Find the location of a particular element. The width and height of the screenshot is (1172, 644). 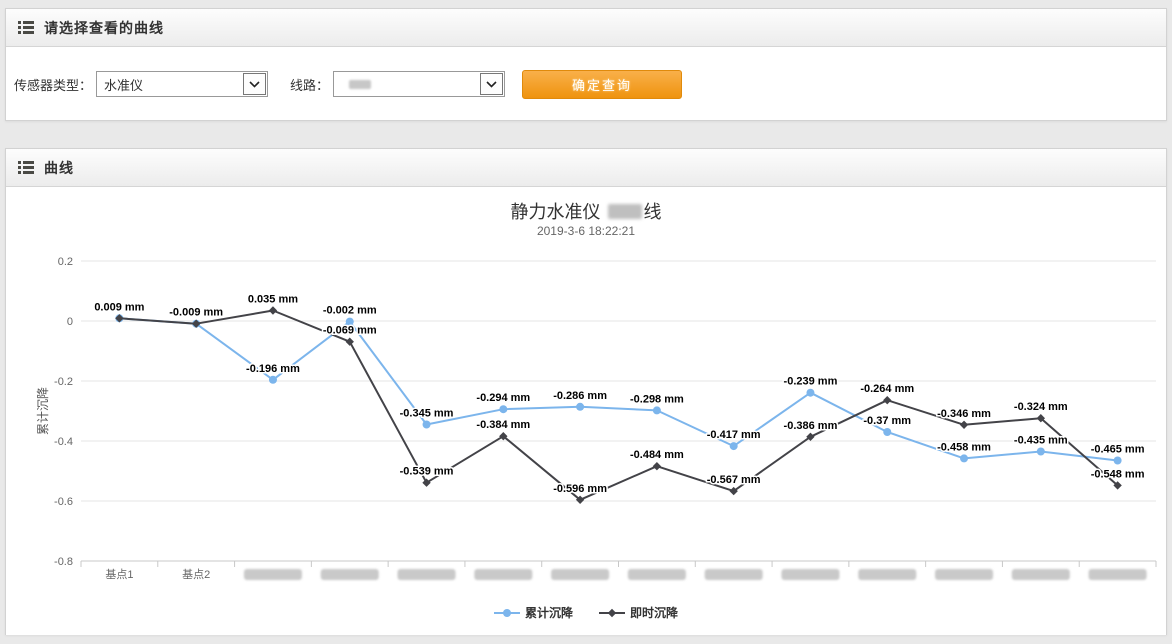

legend-item-instant: 即时沉降 is located at coordinates (638, 612).